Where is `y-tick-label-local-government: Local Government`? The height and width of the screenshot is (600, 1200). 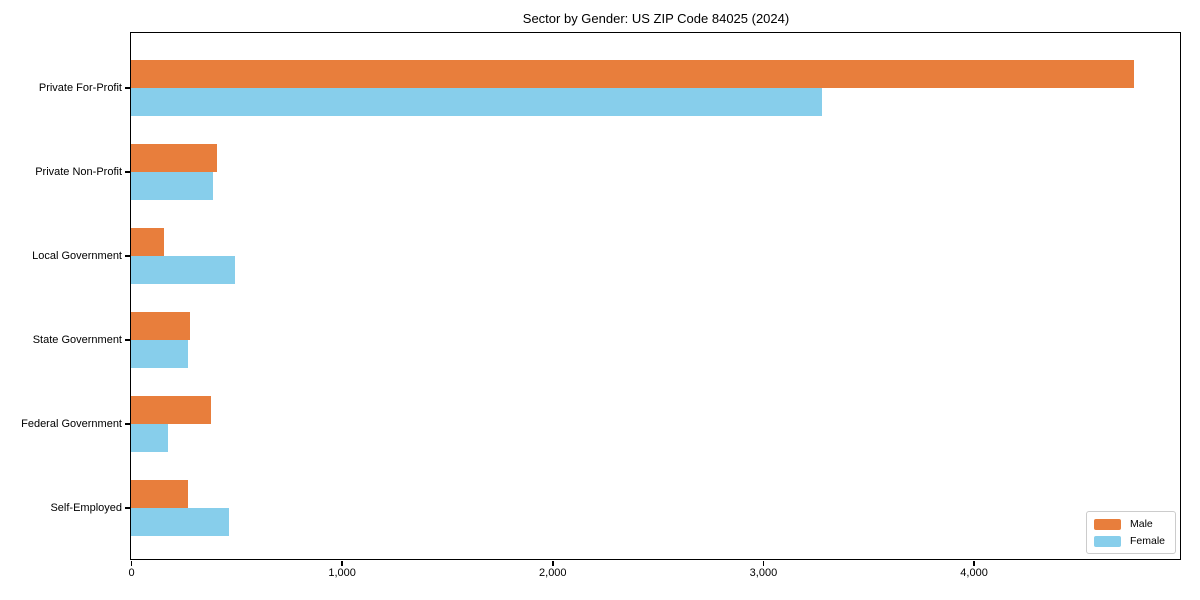
y-tick-label-local-government: Local Government is located at coordinates (77, 256).